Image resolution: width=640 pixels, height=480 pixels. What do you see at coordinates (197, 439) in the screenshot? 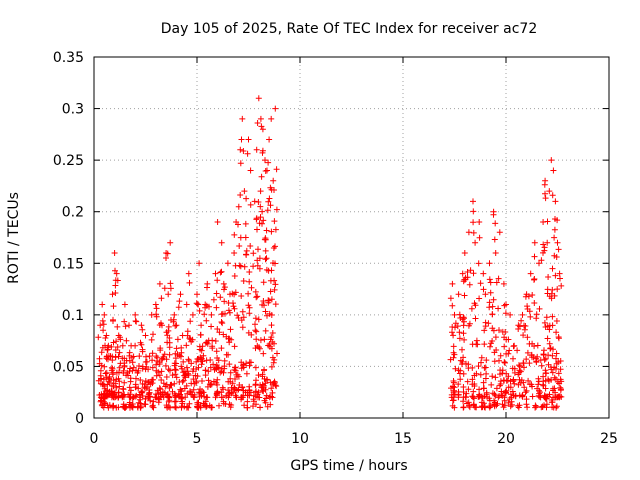
I see `x-tick-label: 5` at bounding box center [197, 439].